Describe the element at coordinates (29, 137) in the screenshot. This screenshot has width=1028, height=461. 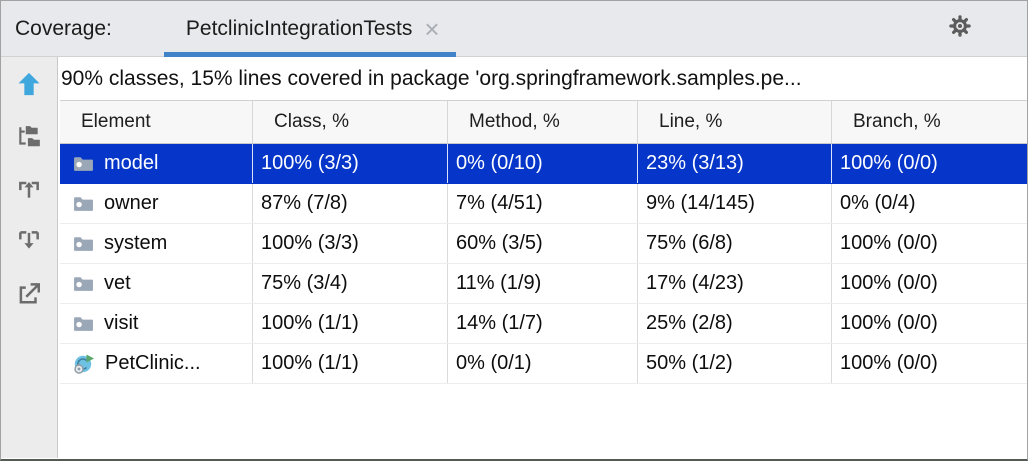
I see `flatten-packages-icon` at that location.